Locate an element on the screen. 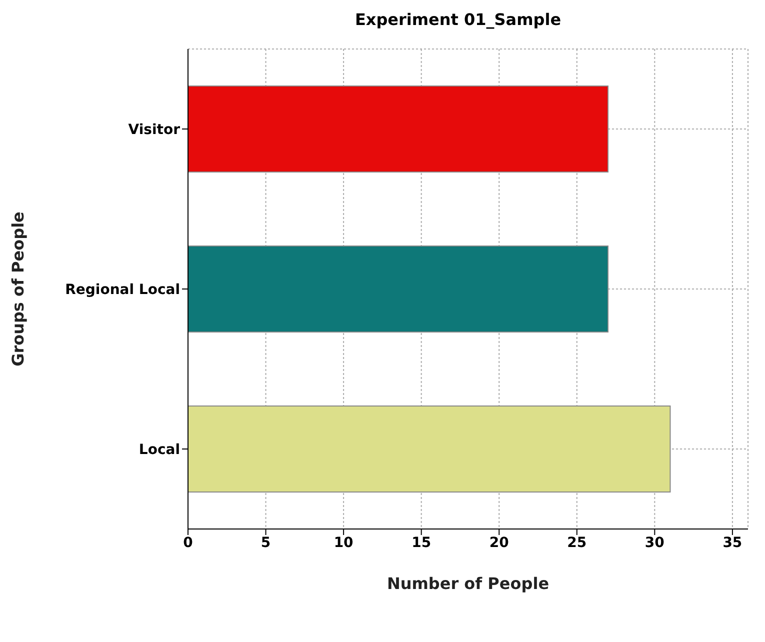  x-tick-label: 25 is located at coordinates (577, 542).